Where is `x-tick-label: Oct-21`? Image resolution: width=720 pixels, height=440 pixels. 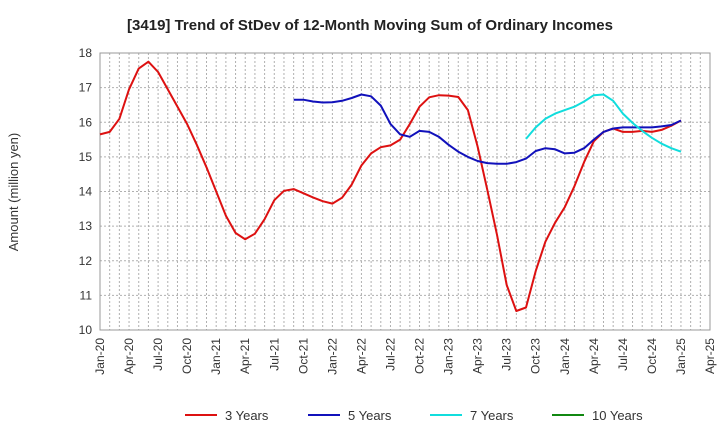 x-tick-label: Oct-21 is located at coordinates (303, 356).